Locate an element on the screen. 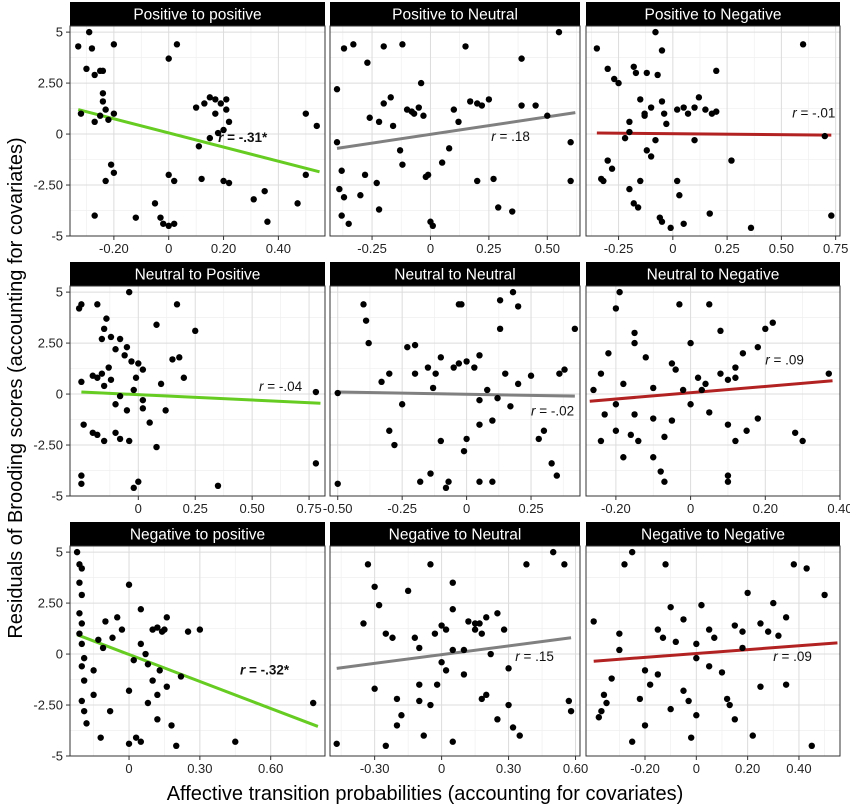  plot-area is located at coordinates (197, 131).